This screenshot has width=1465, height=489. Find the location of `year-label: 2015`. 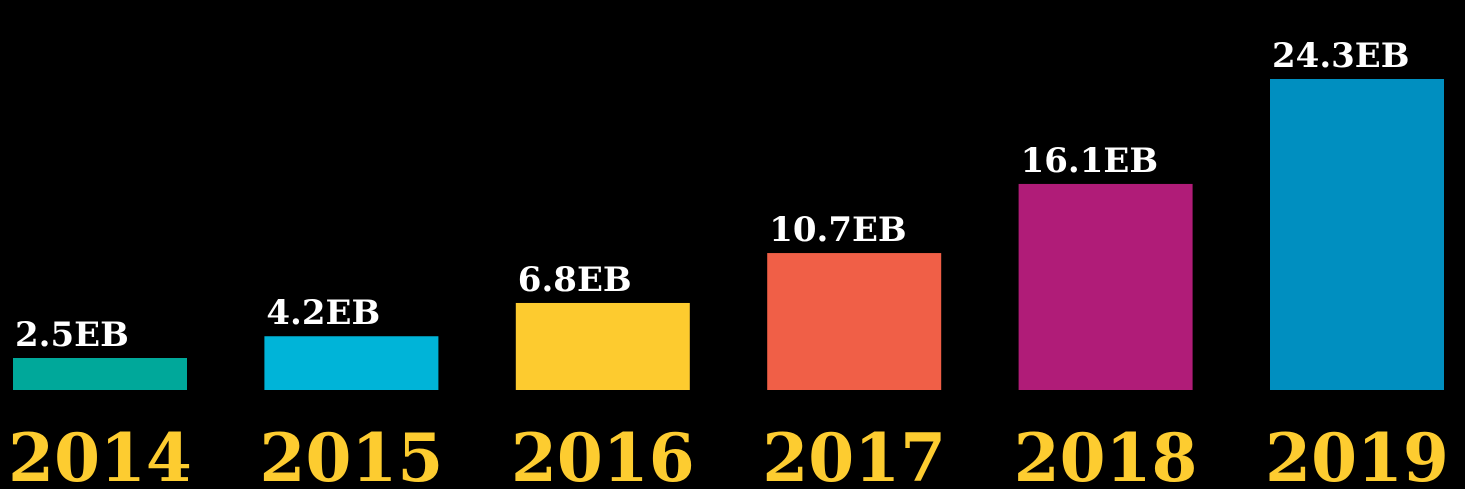

year-label: 2015 is located at coordinates (352, 454).